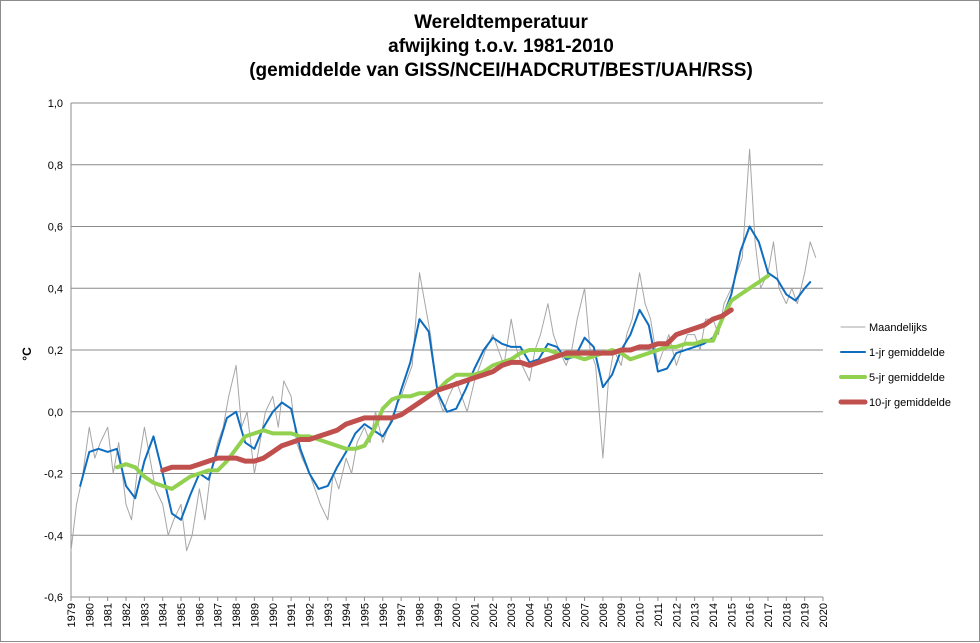 This screenshot has height=643, width=980. I want to click on y-tick-label: -0,2, so click(53, 475).